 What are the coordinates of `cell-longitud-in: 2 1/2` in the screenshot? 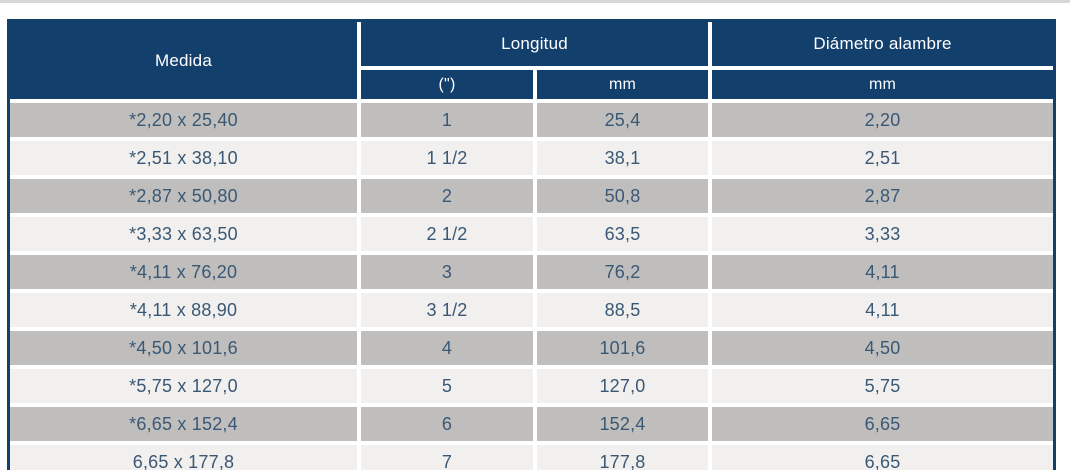 It's located at (447, 234).